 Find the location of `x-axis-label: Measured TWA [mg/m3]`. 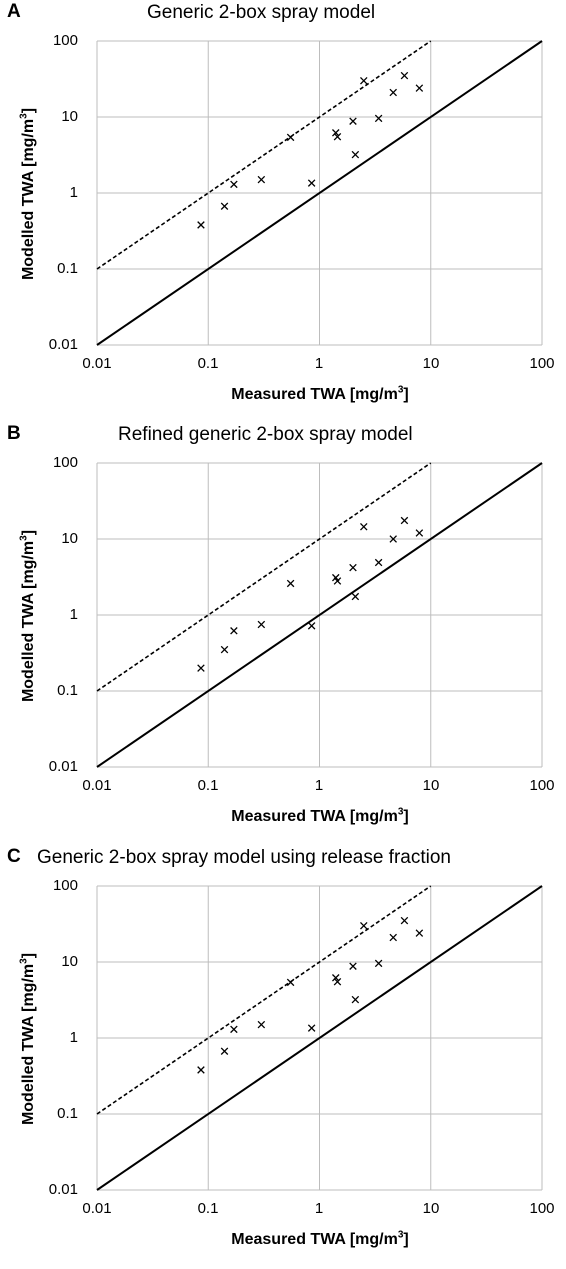

x-axis-label: Measured TWA [mg/m3] is located at coordinates (320, 393).